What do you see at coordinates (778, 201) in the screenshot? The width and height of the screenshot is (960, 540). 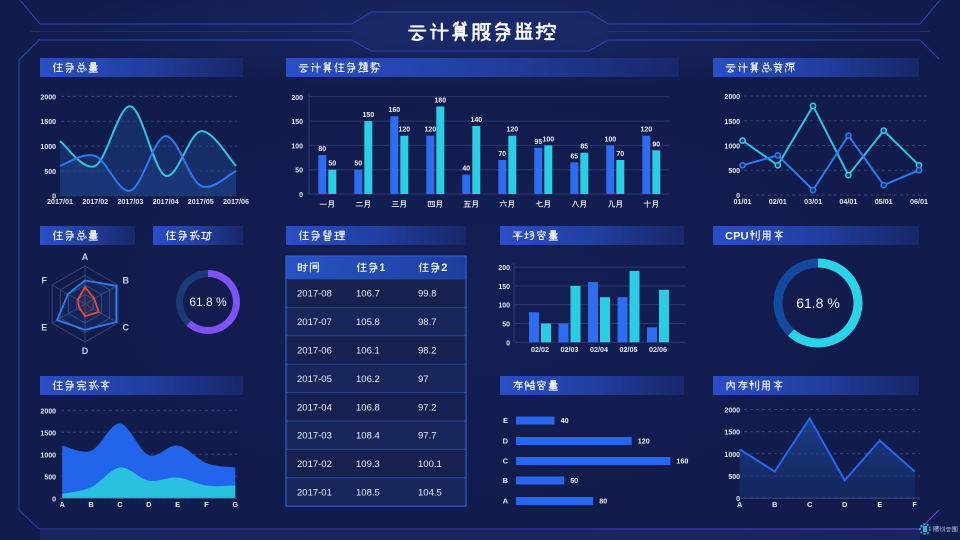 I see `svg-text: 02/01` at bounding box center [778, 201].